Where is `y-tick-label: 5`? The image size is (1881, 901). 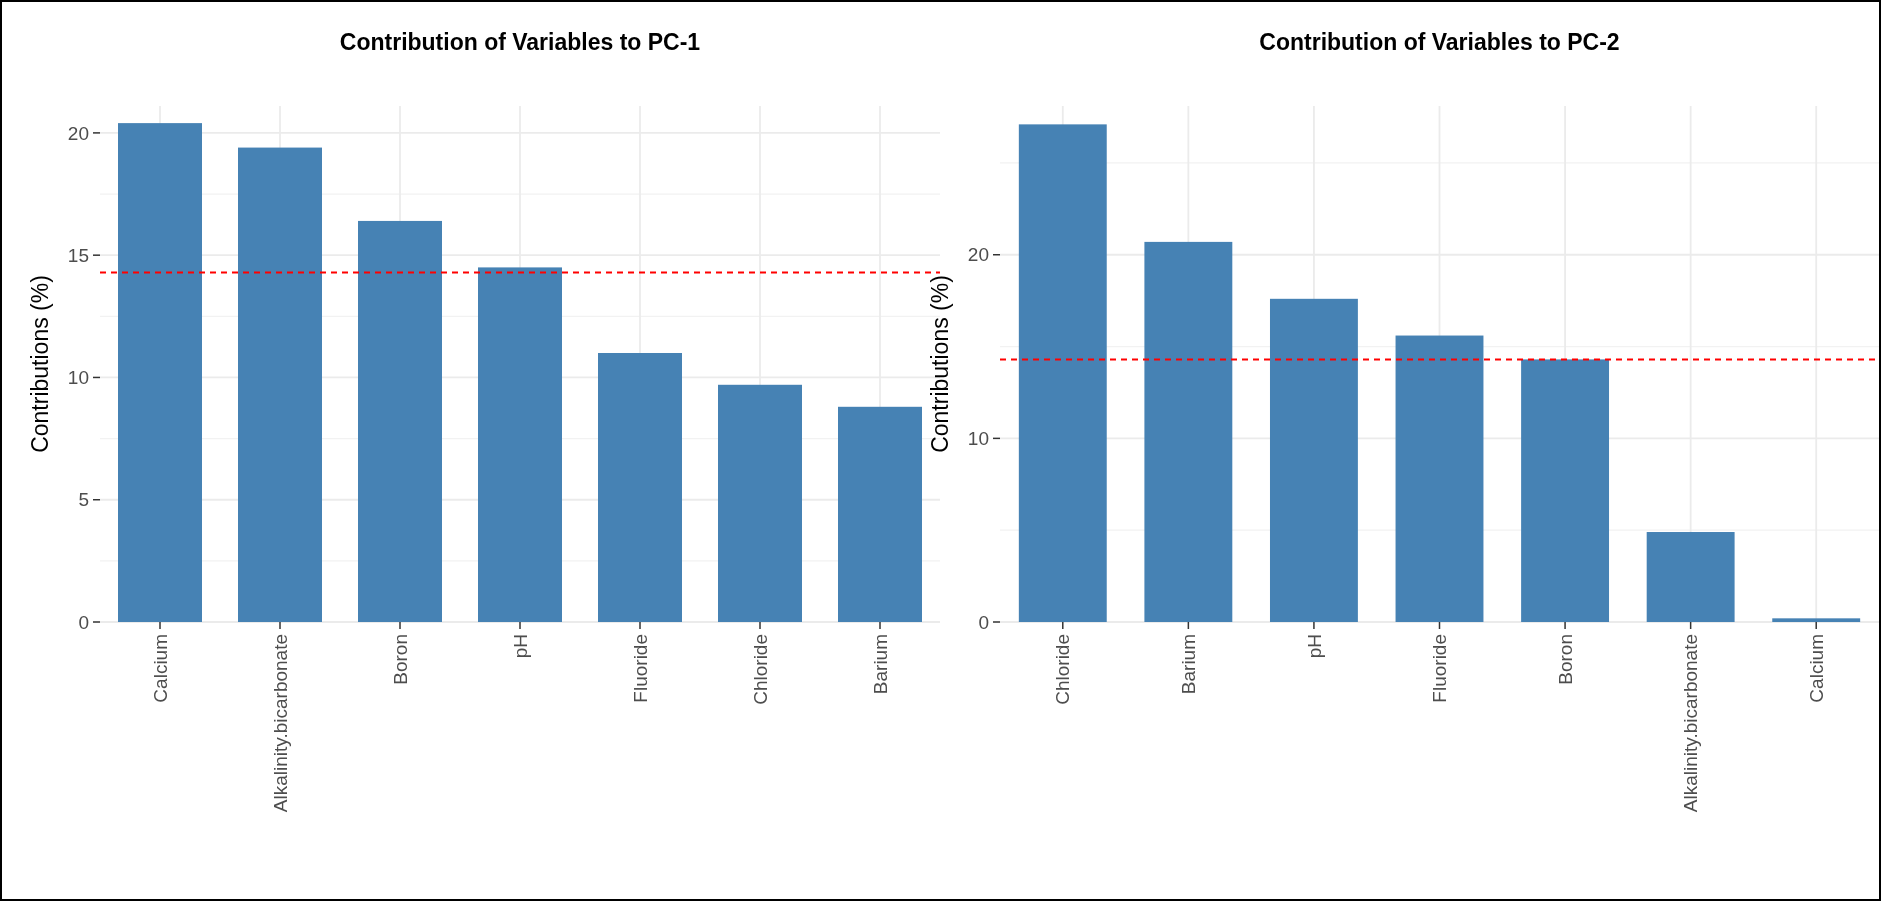
y-tick-label: 5 is located at coordinates (83, 500).